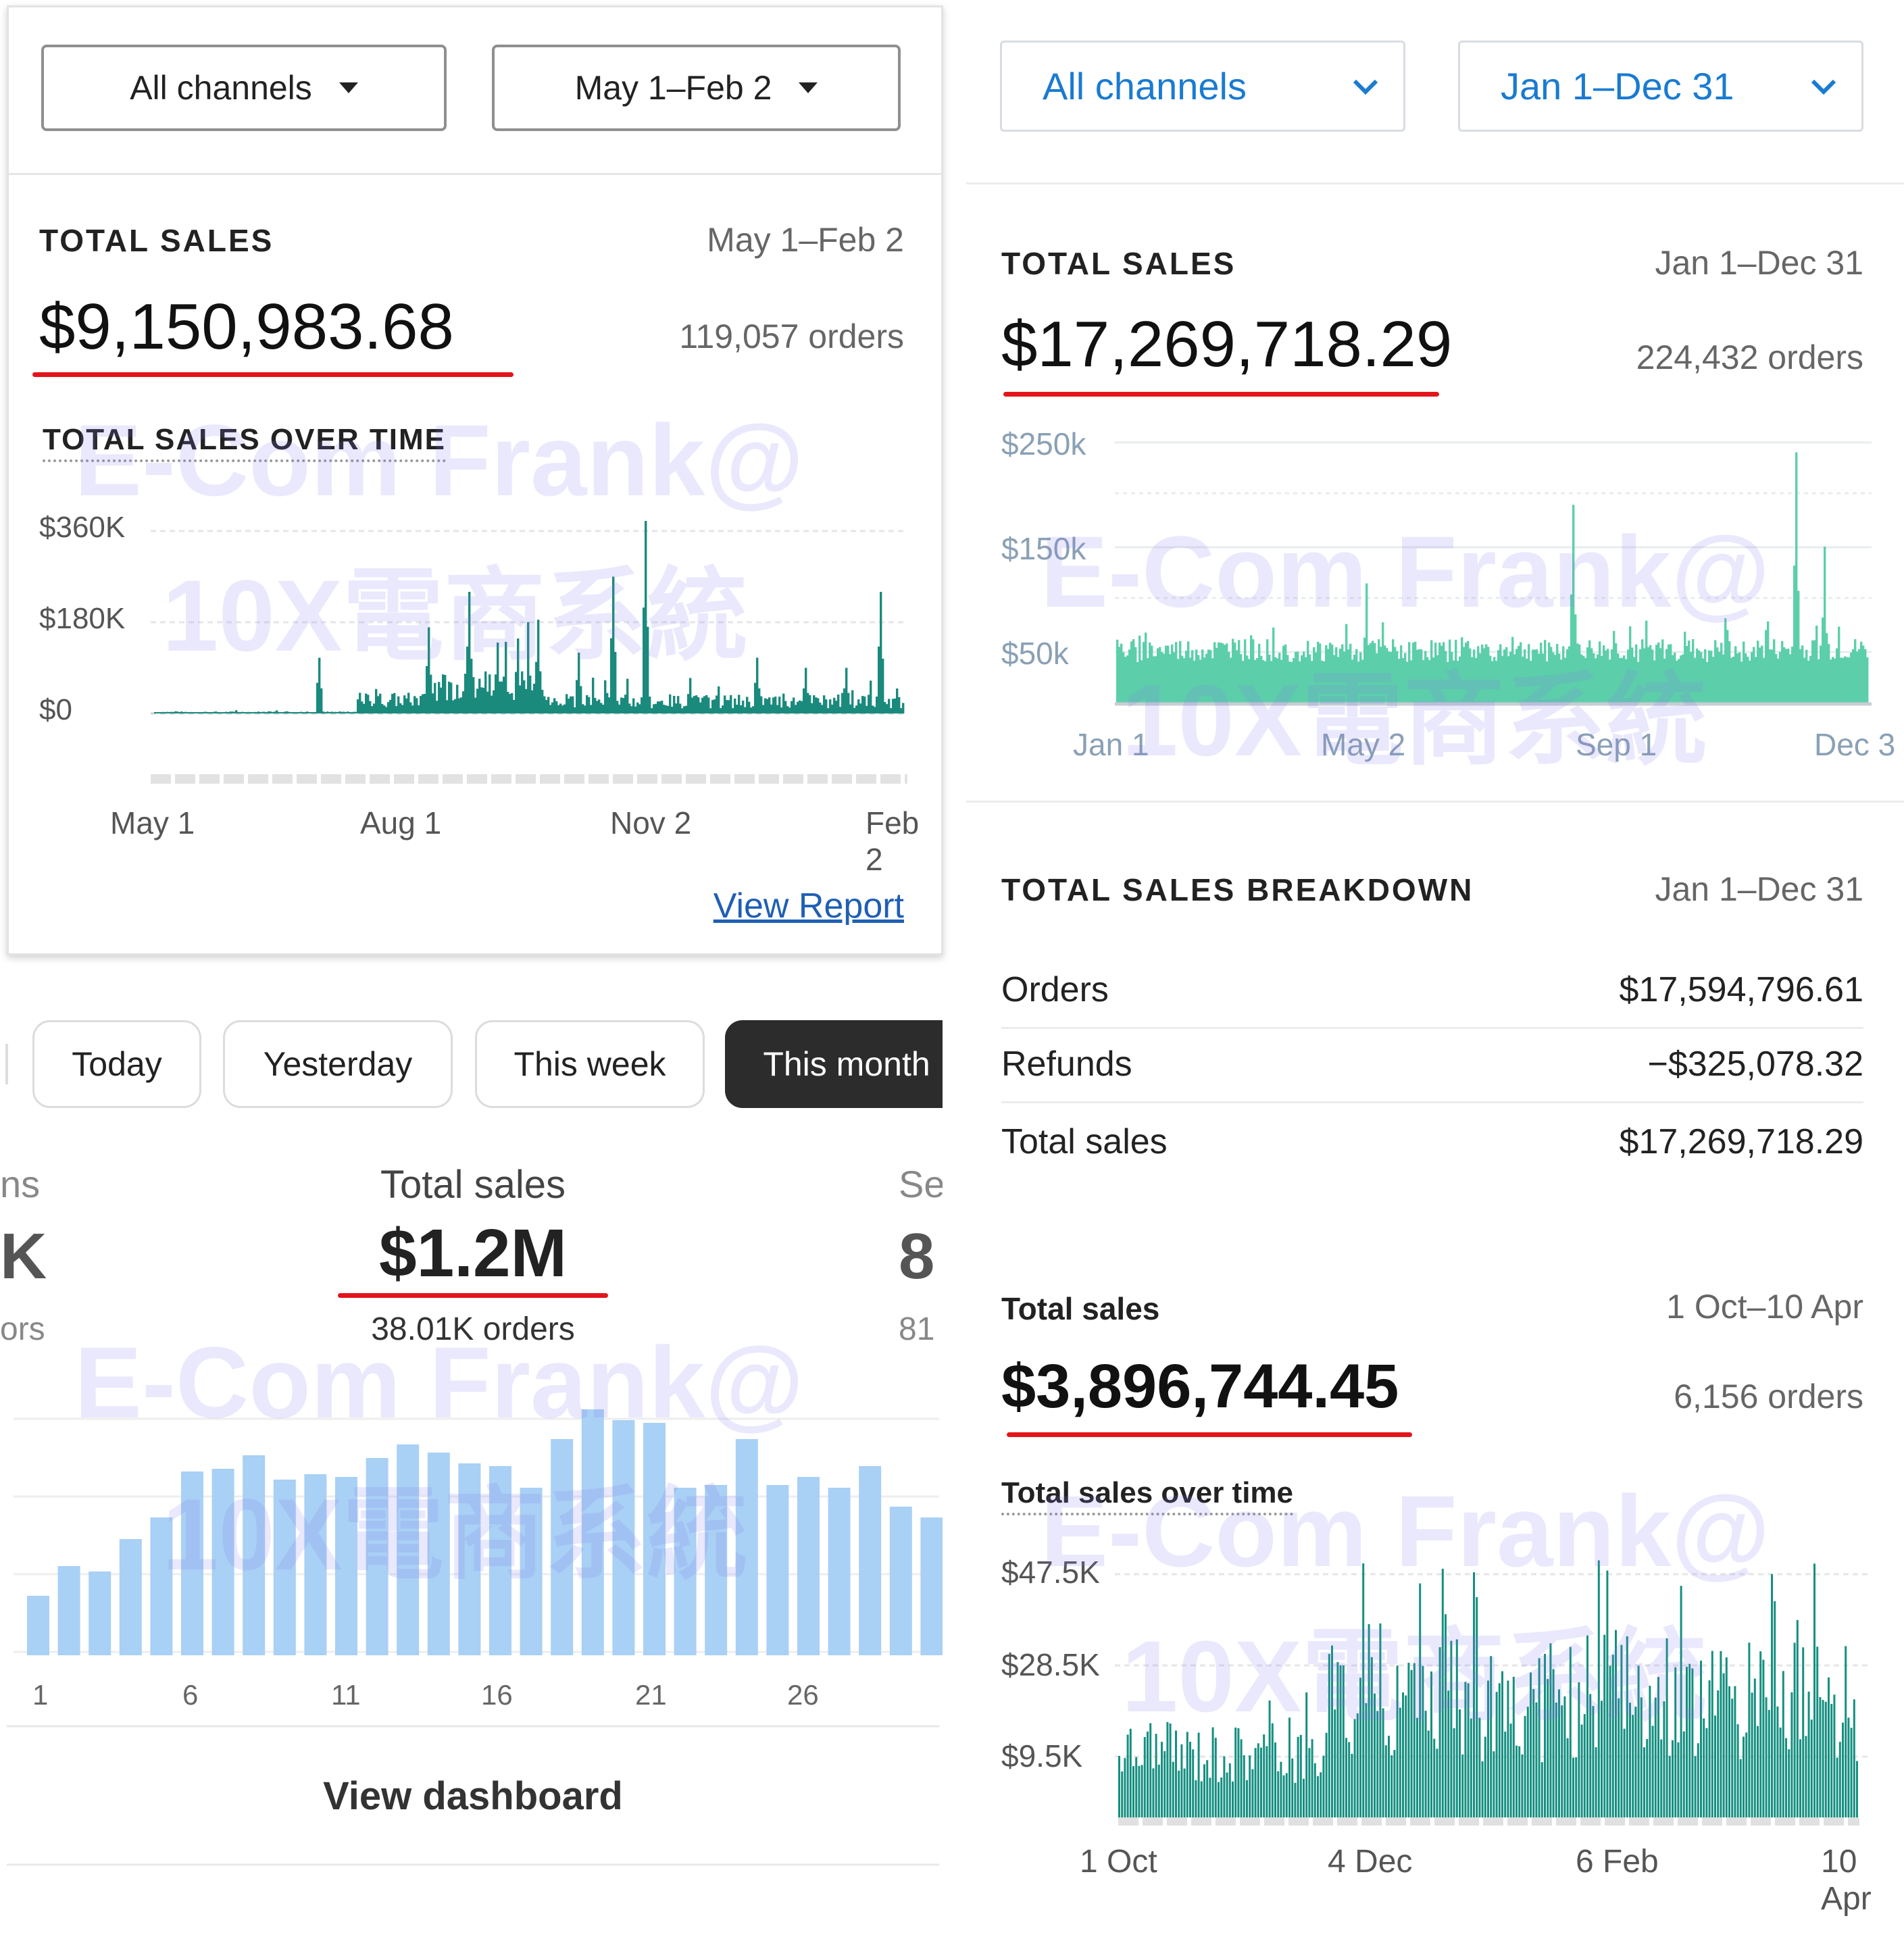 The height and width of the screenshot is (1937, 1904). Describe the element at coordinates (834, 1064) in the screenshot. I see `chip-this-month: This month` at that location.